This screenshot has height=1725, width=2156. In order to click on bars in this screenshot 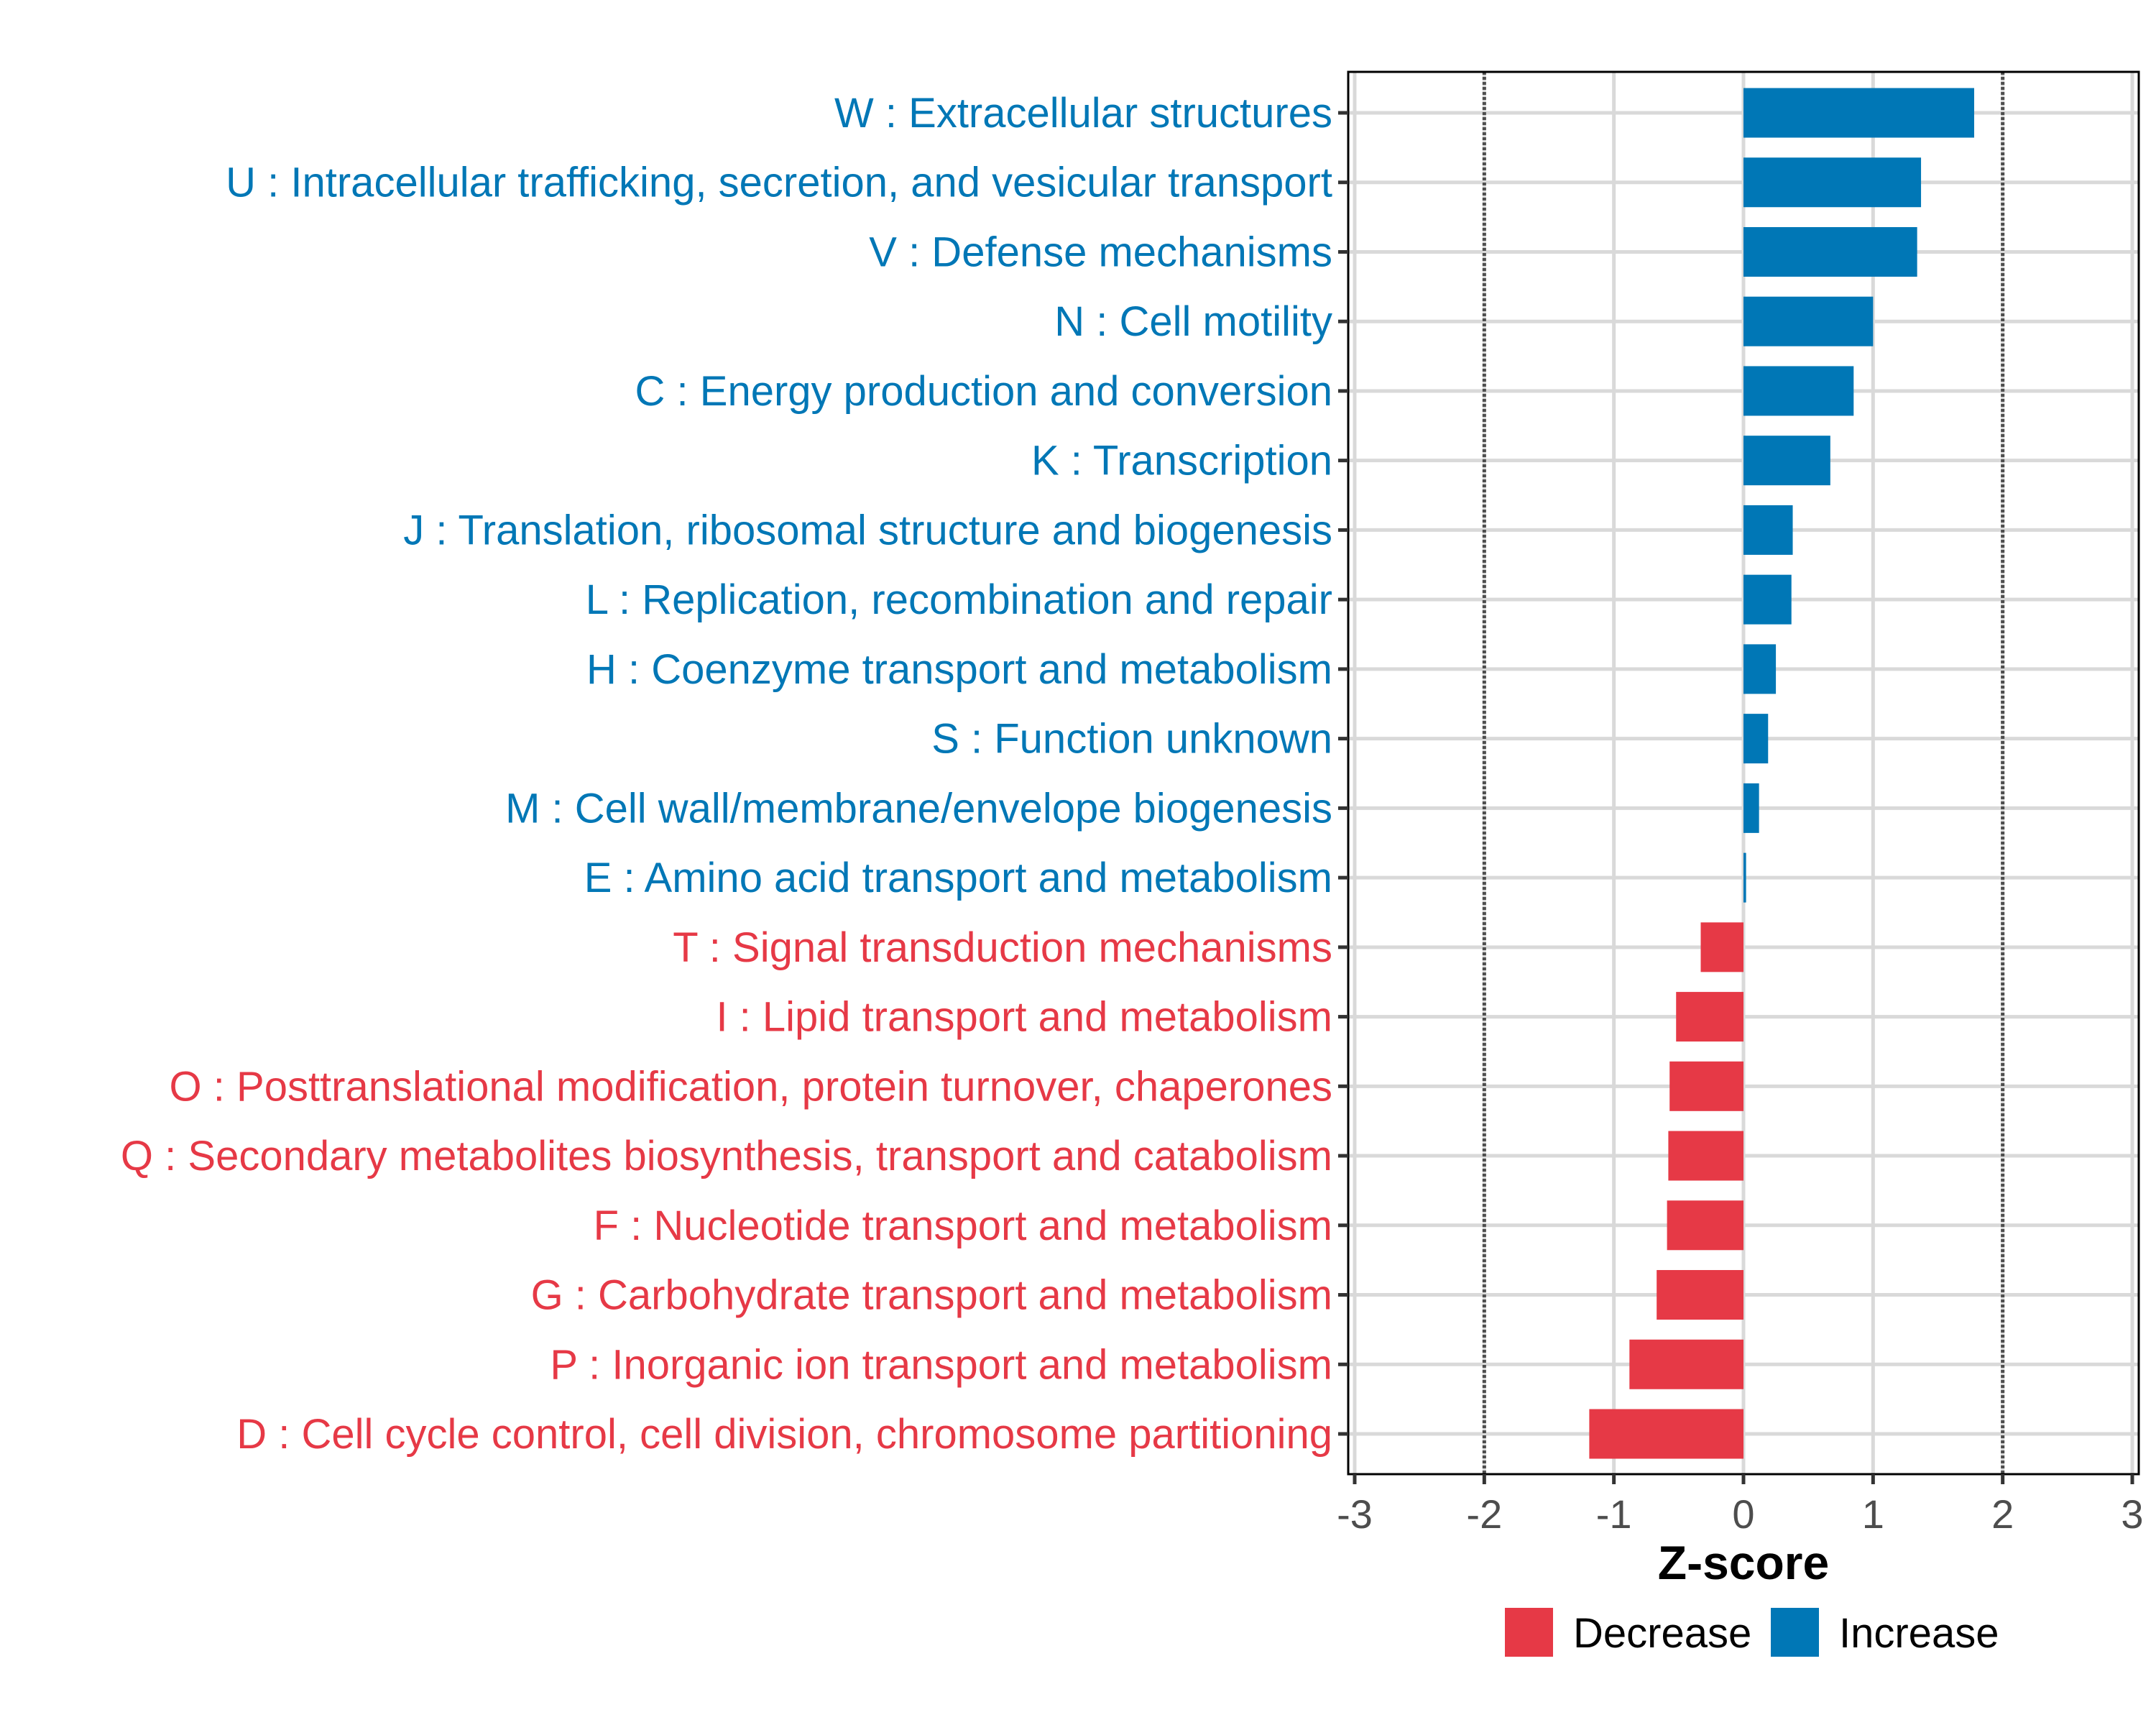, I will do `click(1781, 773)`.